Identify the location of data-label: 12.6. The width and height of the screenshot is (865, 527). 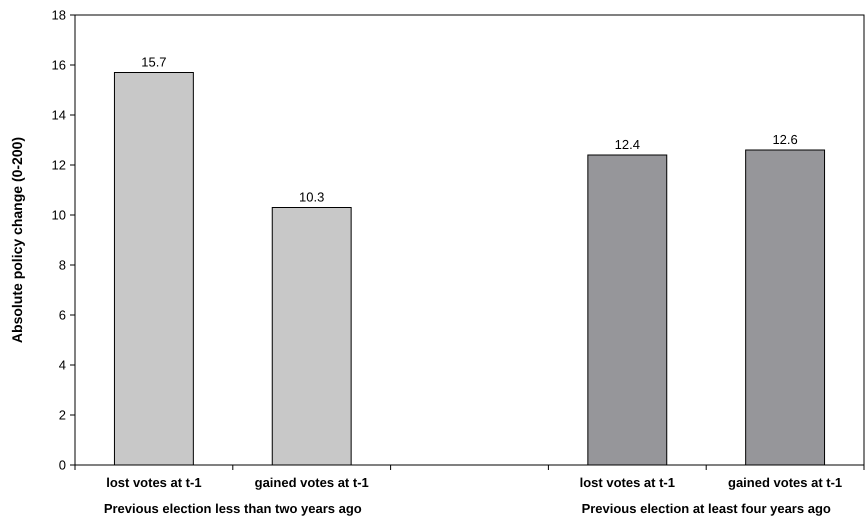
(785, 139).